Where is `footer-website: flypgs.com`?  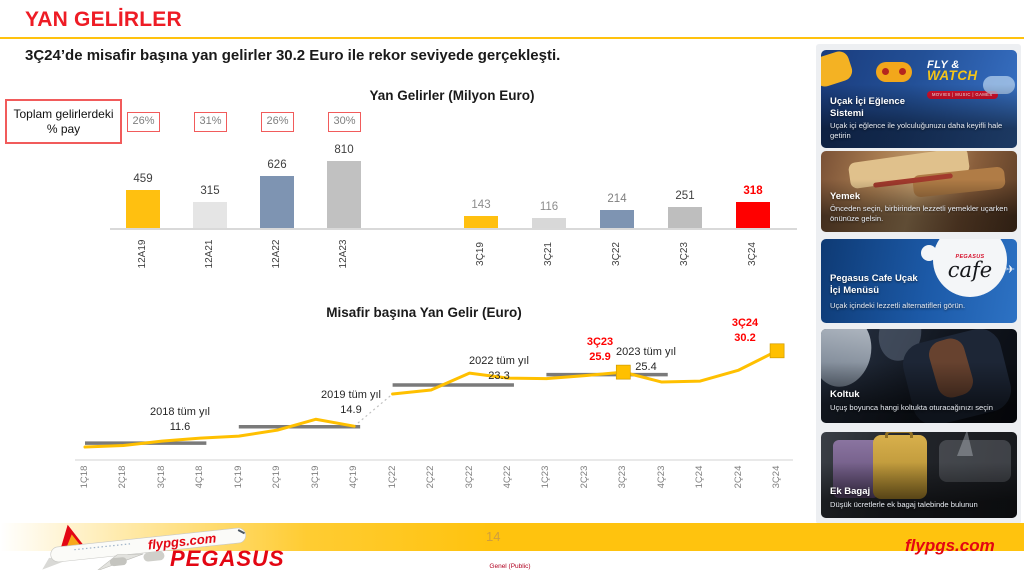
footer-website: flypgs.com is located at coordinates (950, 545).